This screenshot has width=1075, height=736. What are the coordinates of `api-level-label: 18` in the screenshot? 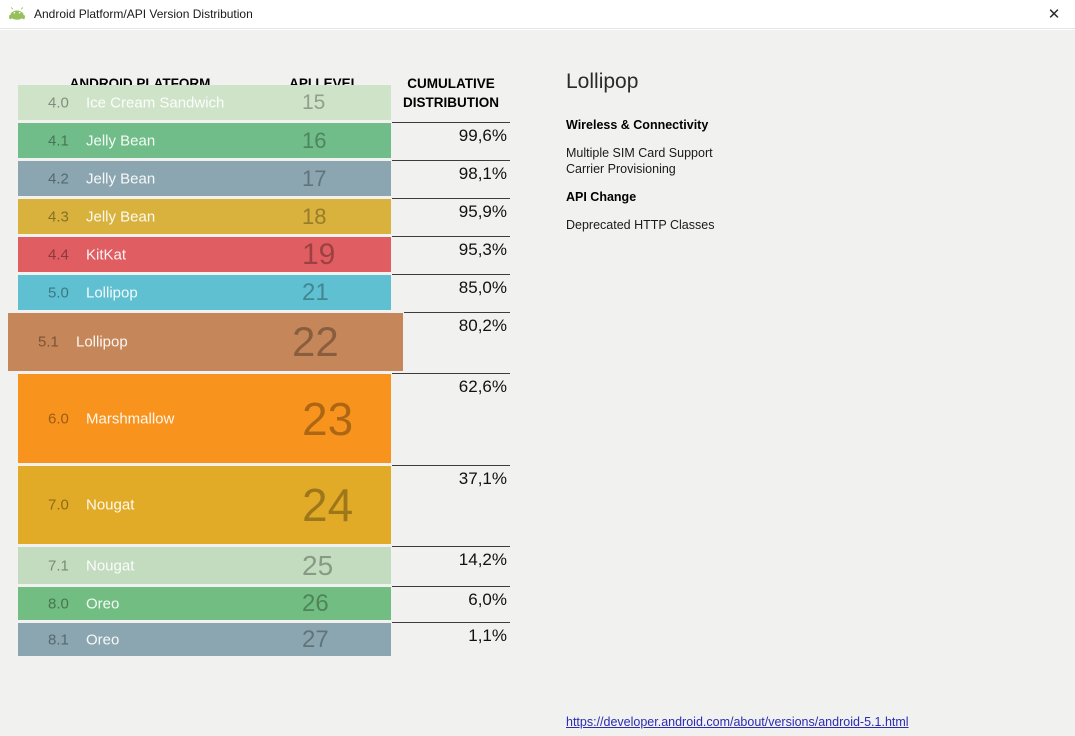 It's located at (314, 216).